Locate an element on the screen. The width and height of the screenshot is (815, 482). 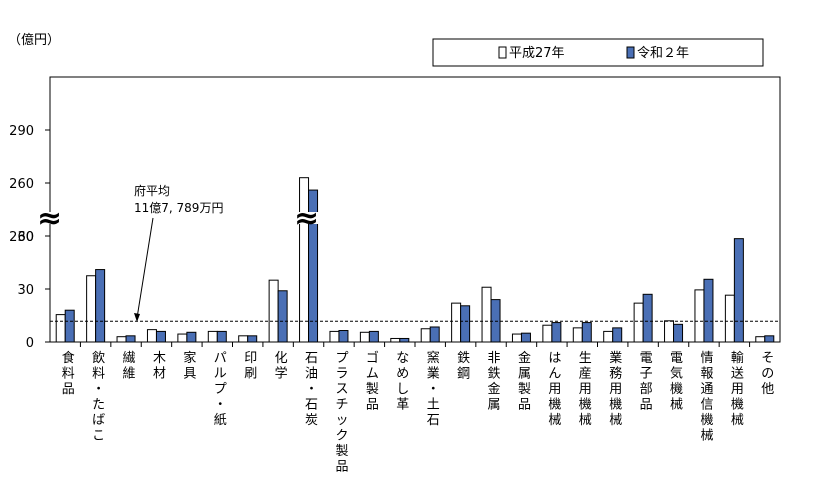
category-label: 非鉄金属 is located at coordinates (494, 382).